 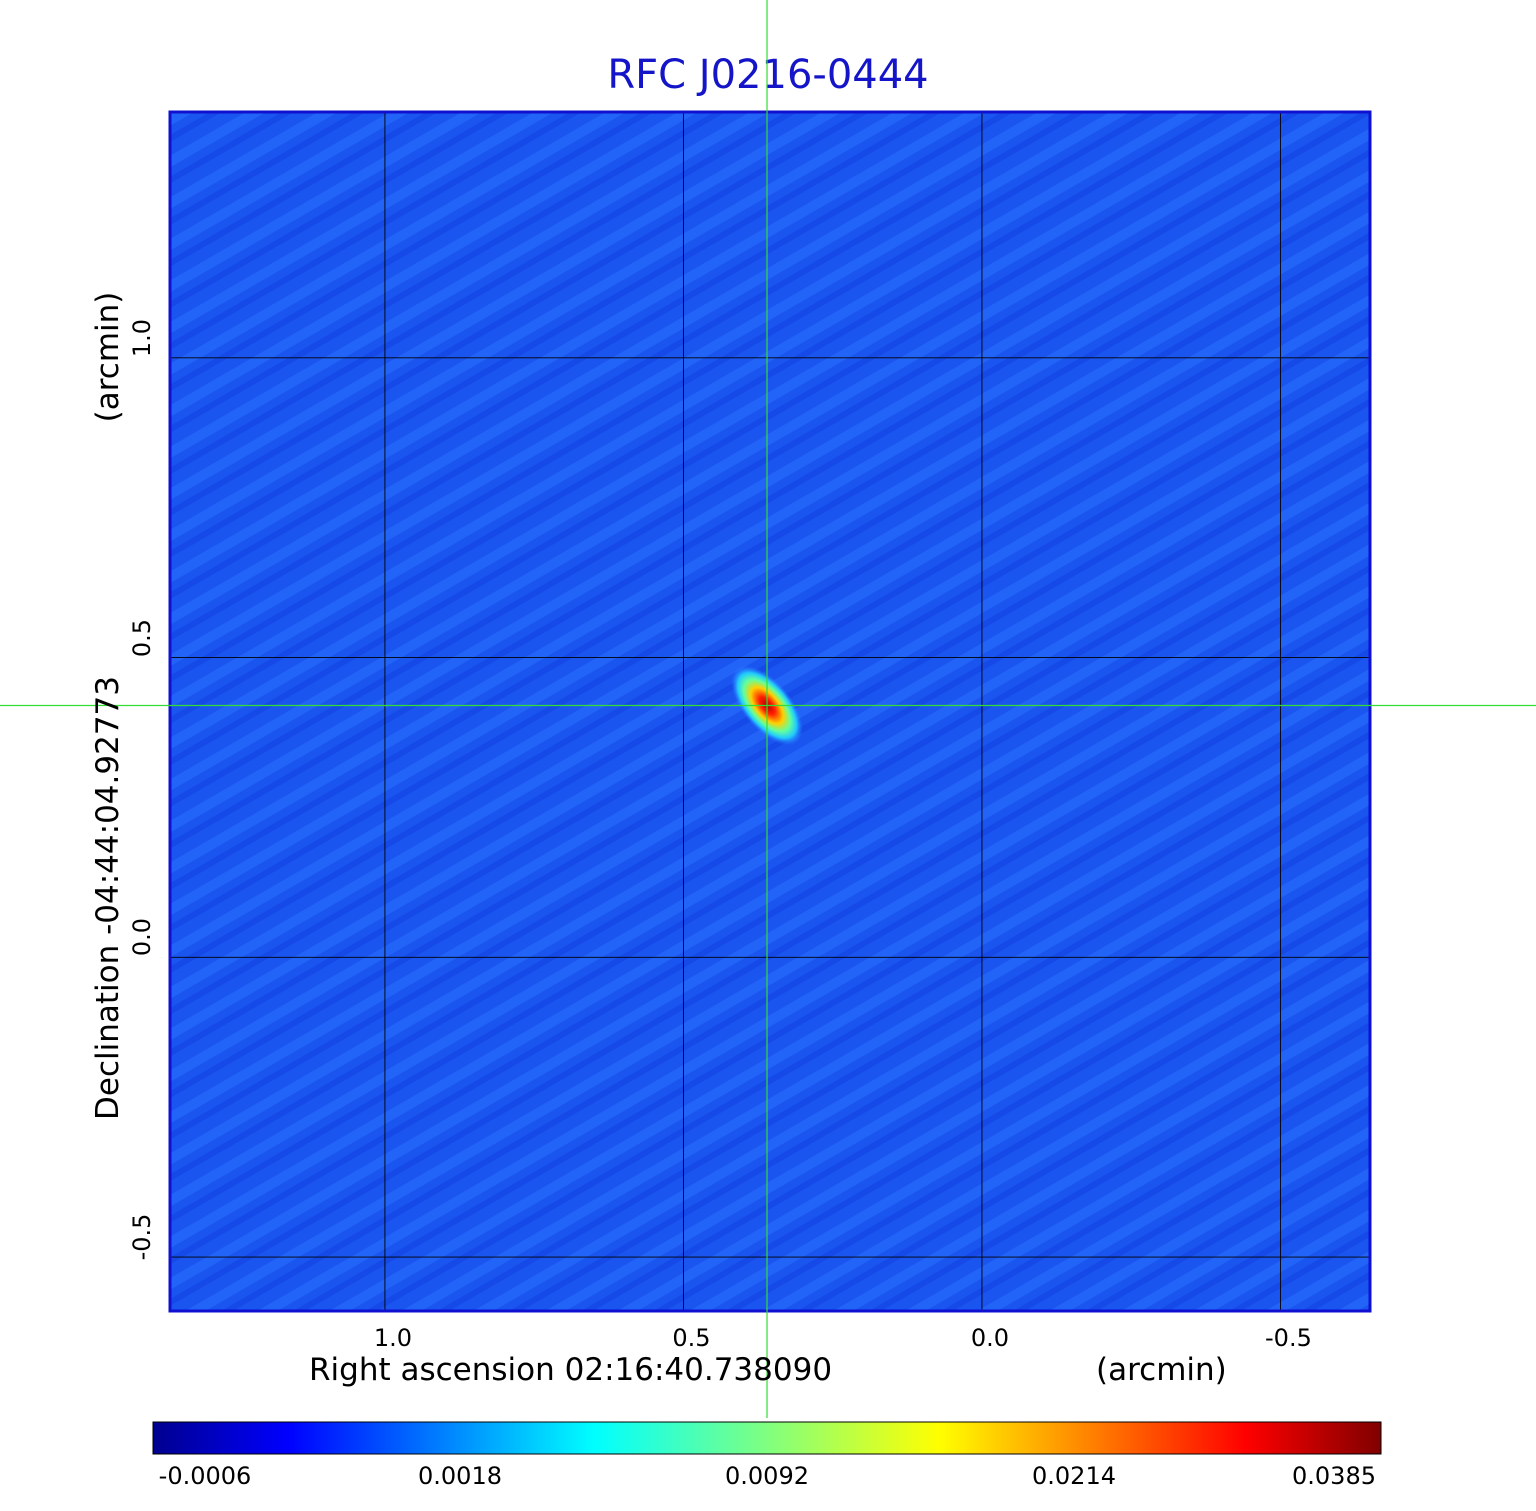 What do you see at coordinates (990, 1338) in the screenshot?
I see `x-tick-label: 0.0` at bounding box center [990, 1338].